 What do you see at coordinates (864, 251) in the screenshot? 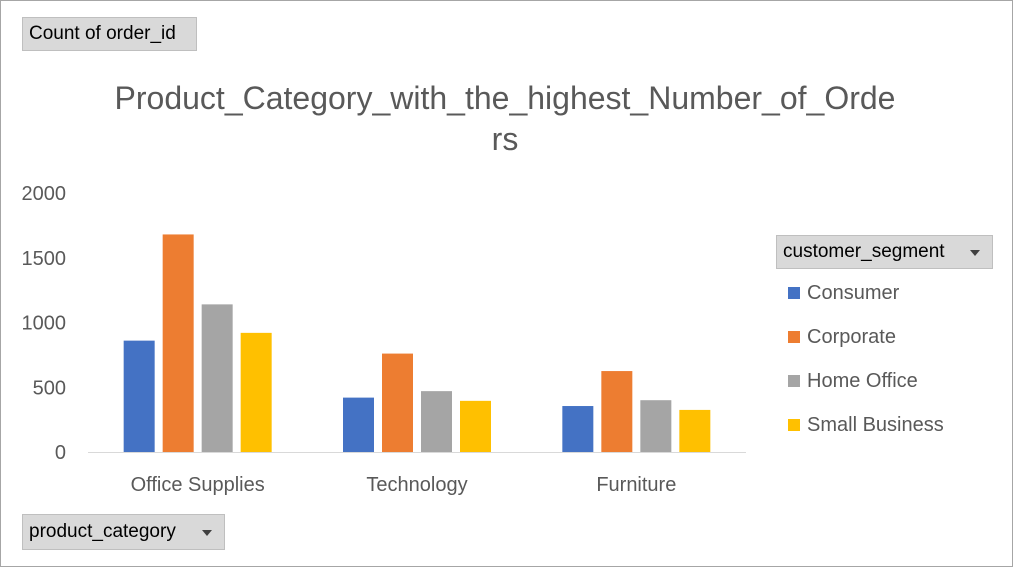
I see `legend-field-label: customer_segment` at bounding box center [864, 251].